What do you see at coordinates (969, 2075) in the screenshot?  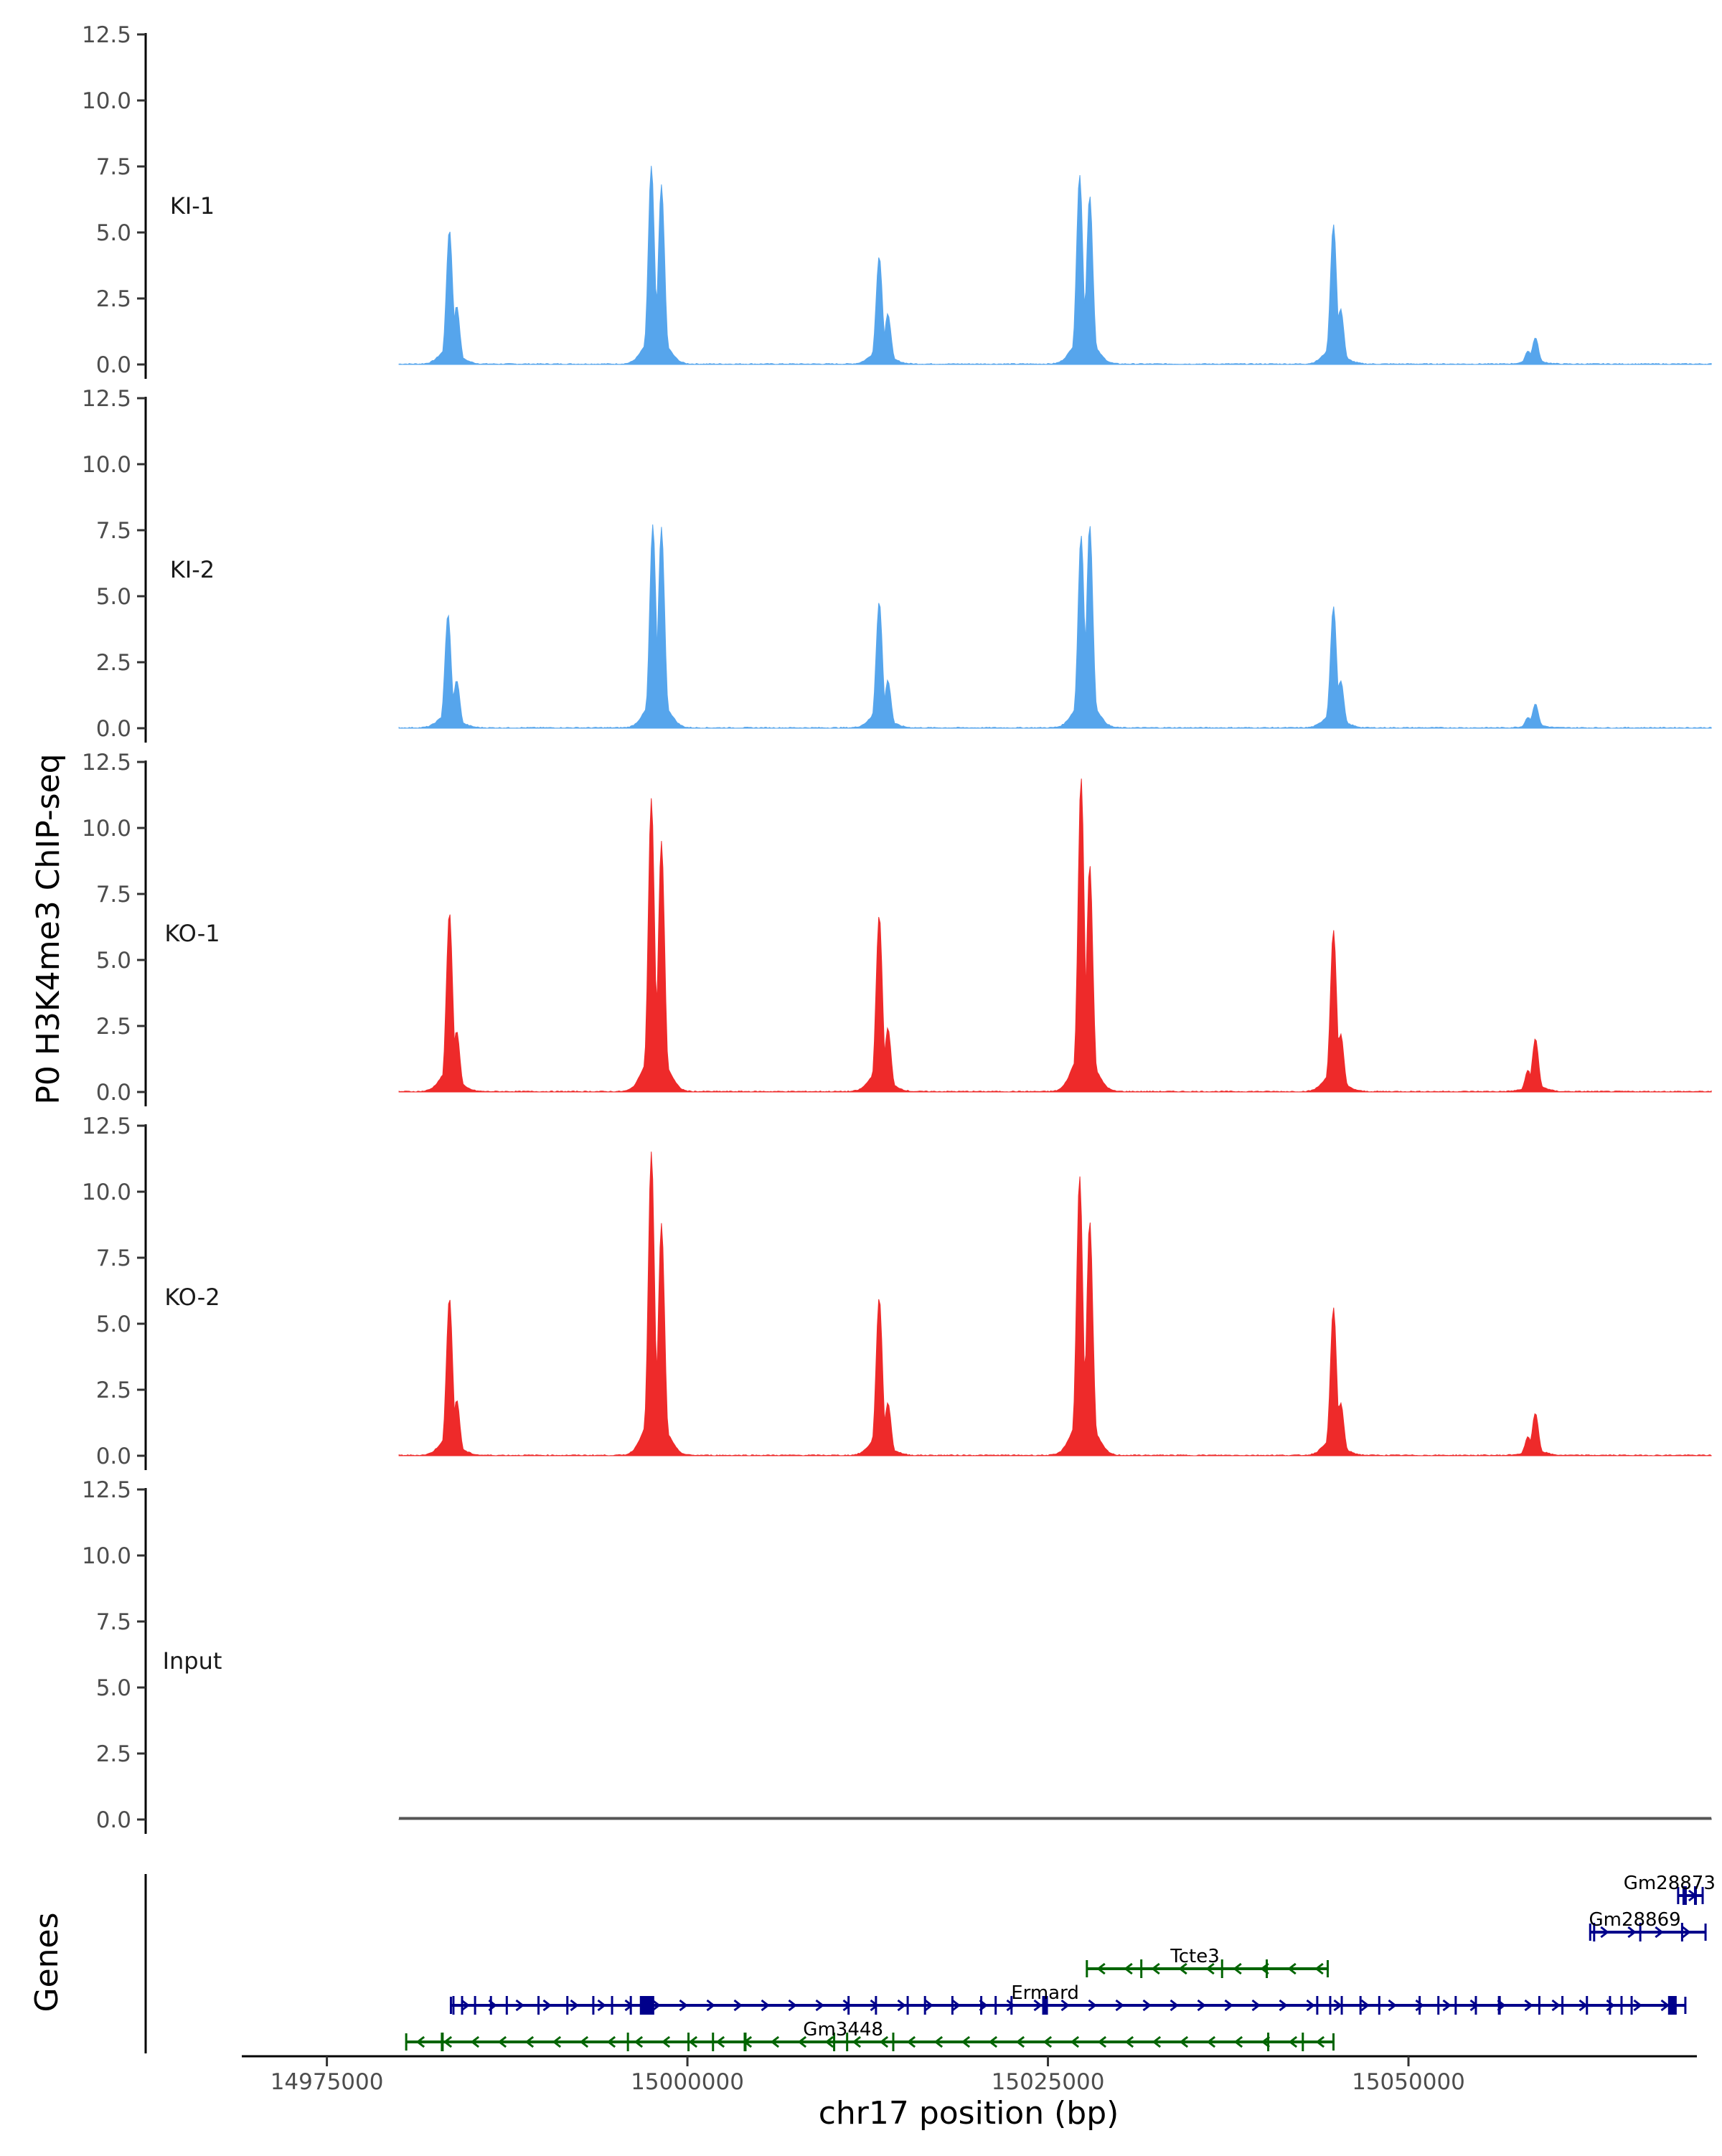 I see `x-axis: 14975000 15000000 15025000 15050000` at bounding box center [969, 2075].